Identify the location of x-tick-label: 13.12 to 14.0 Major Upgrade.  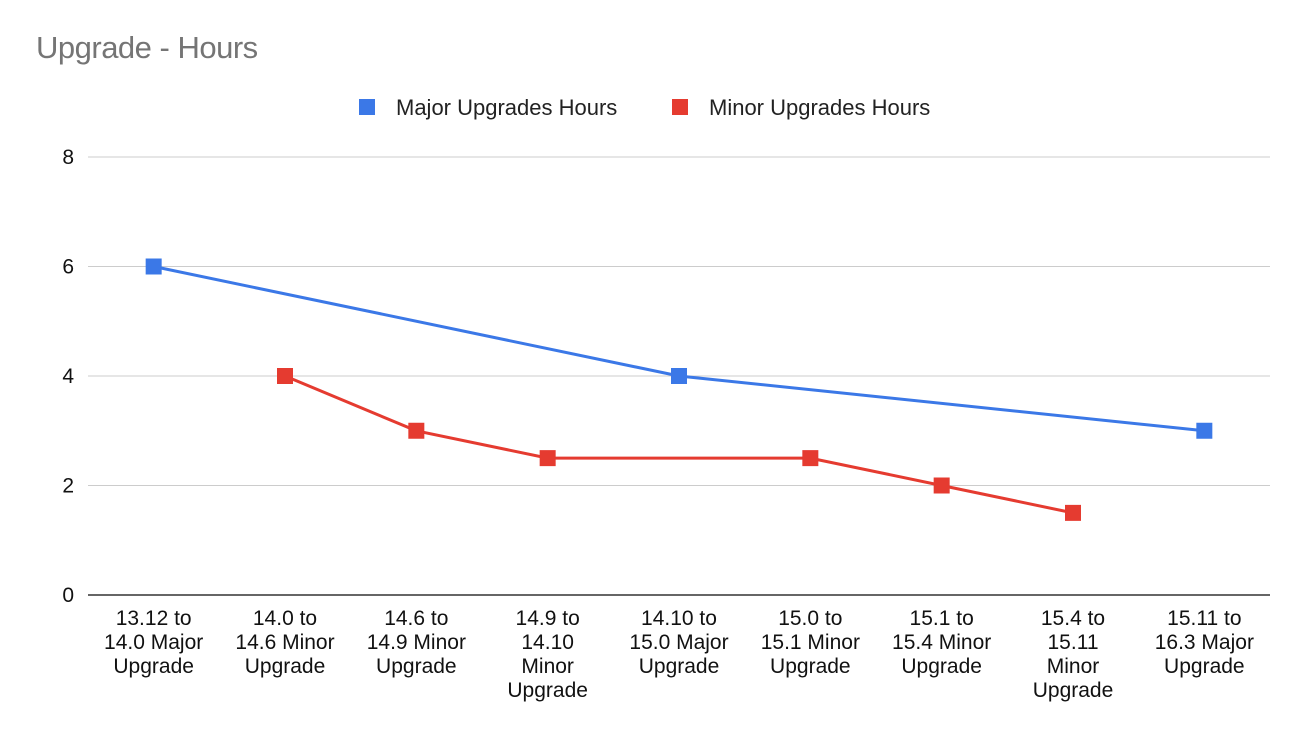
(153, 642).